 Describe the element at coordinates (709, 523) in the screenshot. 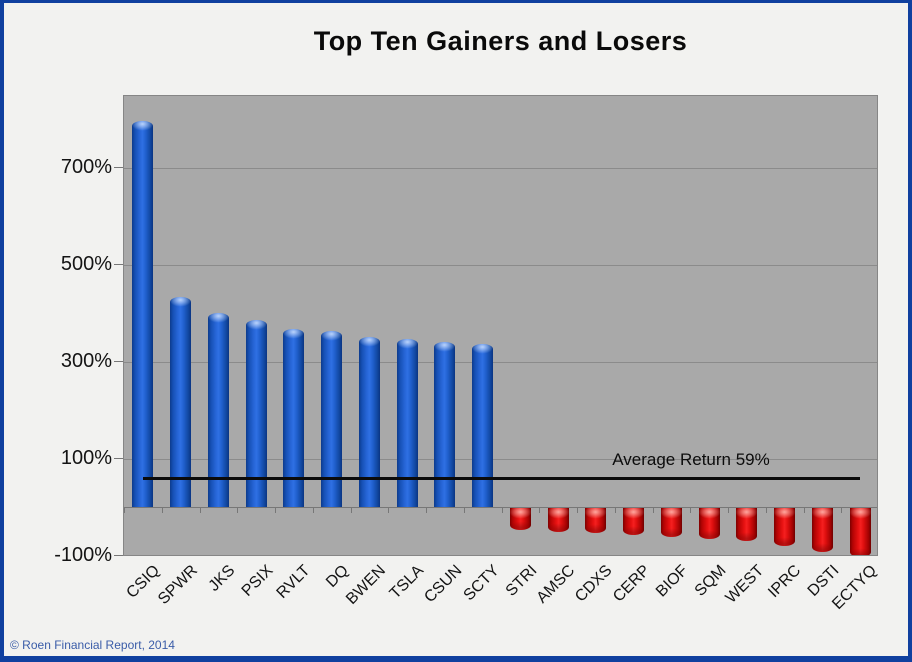

I see `bar-SQM` at that location.